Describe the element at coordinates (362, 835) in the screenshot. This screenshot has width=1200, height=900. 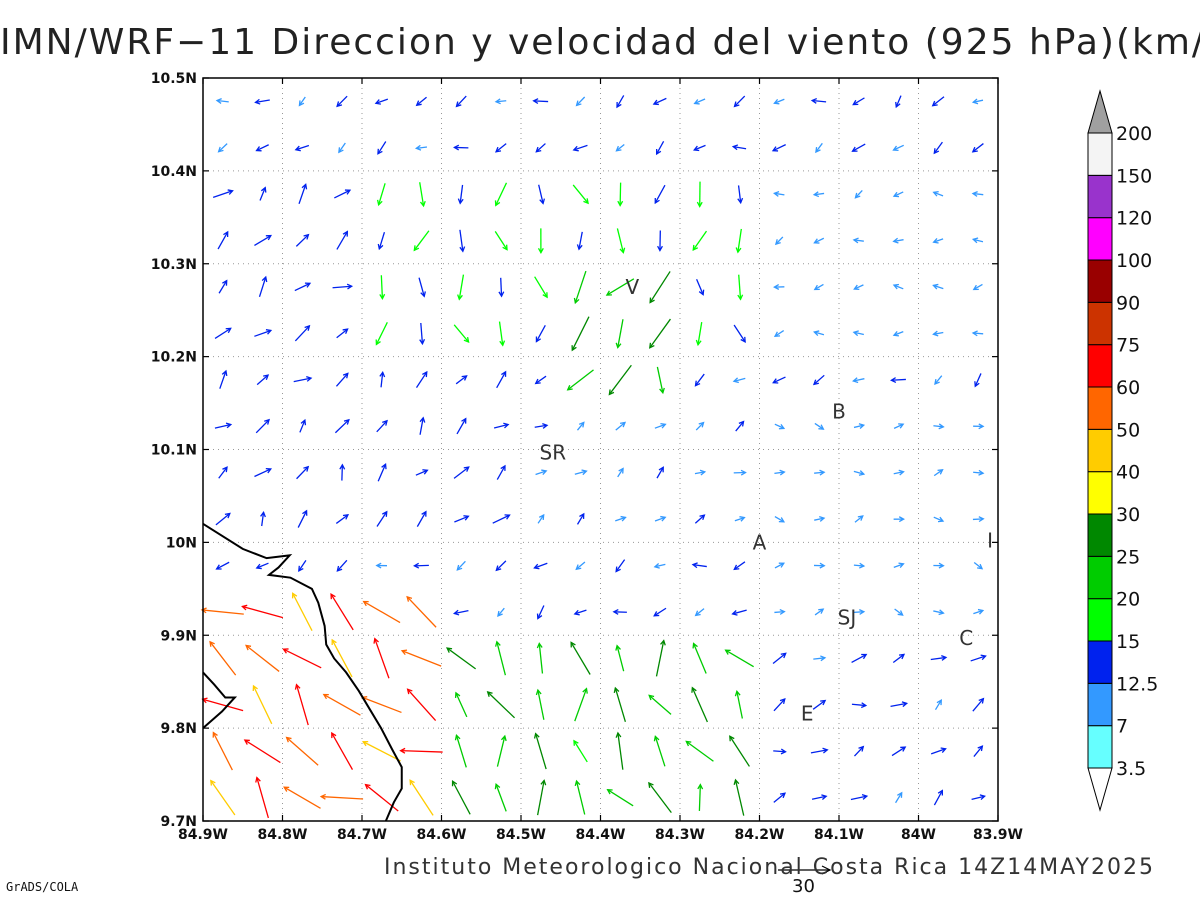
I see `lon-label: 84.7W` at that location.